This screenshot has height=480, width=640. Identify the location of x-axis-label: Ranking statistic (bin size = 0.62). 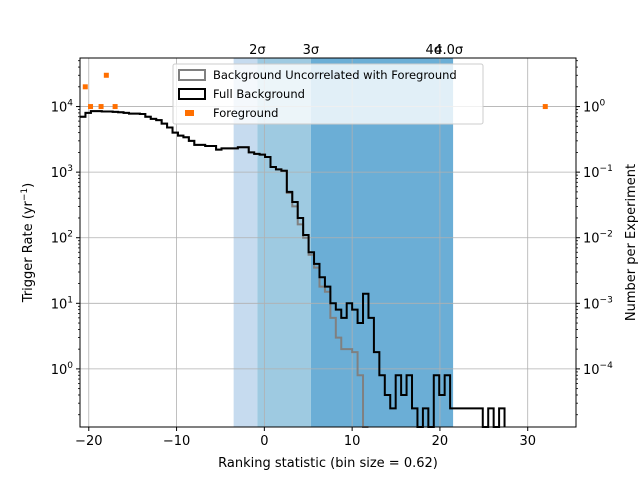
(328, 463).